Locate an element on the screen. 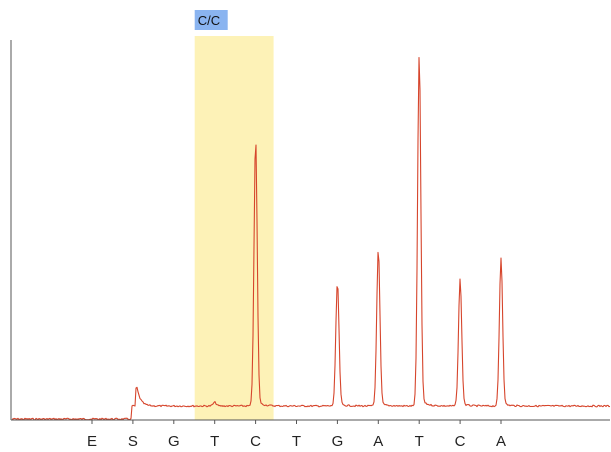  x-tick-label-6: G is located at coordinates (338, 441).